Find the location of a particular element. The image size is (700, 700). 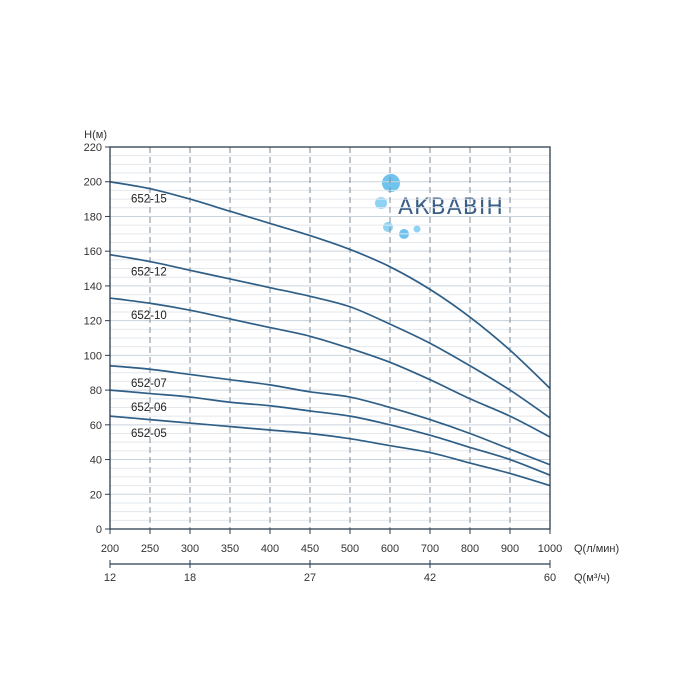

x-tick-label: 400 is located at coordinates (270, 549).